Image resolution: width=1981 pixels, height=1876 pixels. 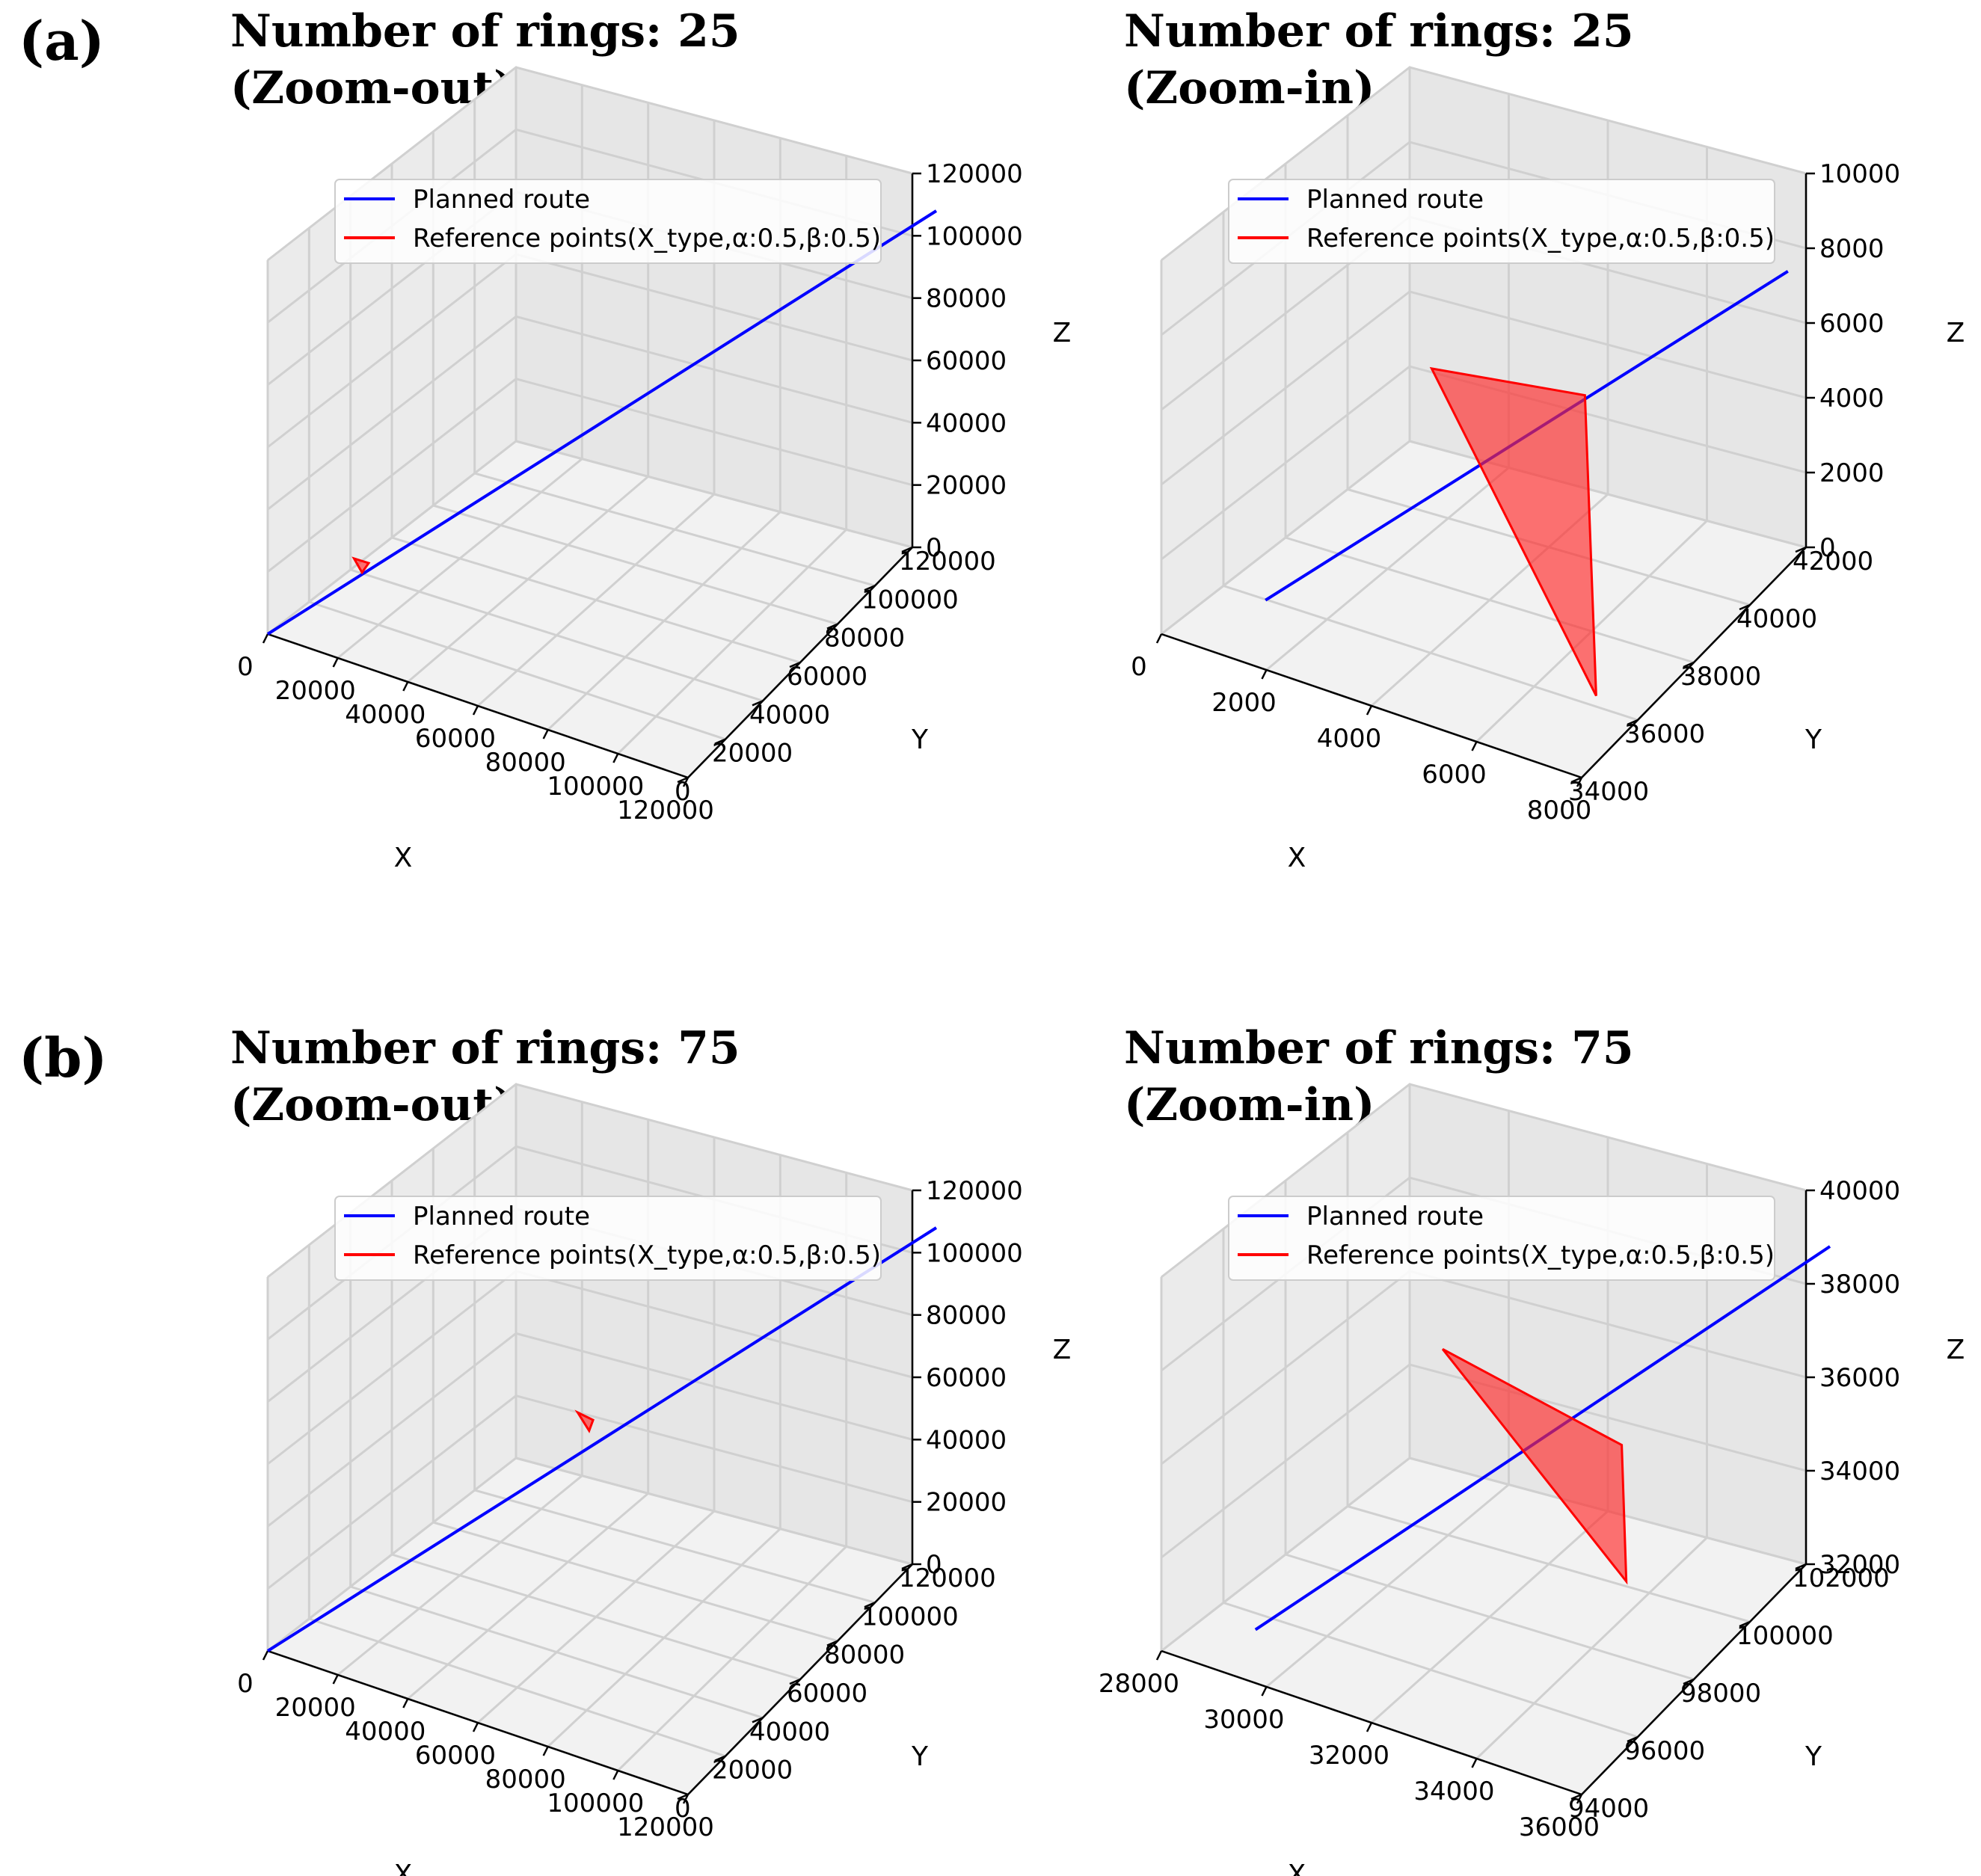 I want to click on planned-route-line, so click(x=602, y=422).